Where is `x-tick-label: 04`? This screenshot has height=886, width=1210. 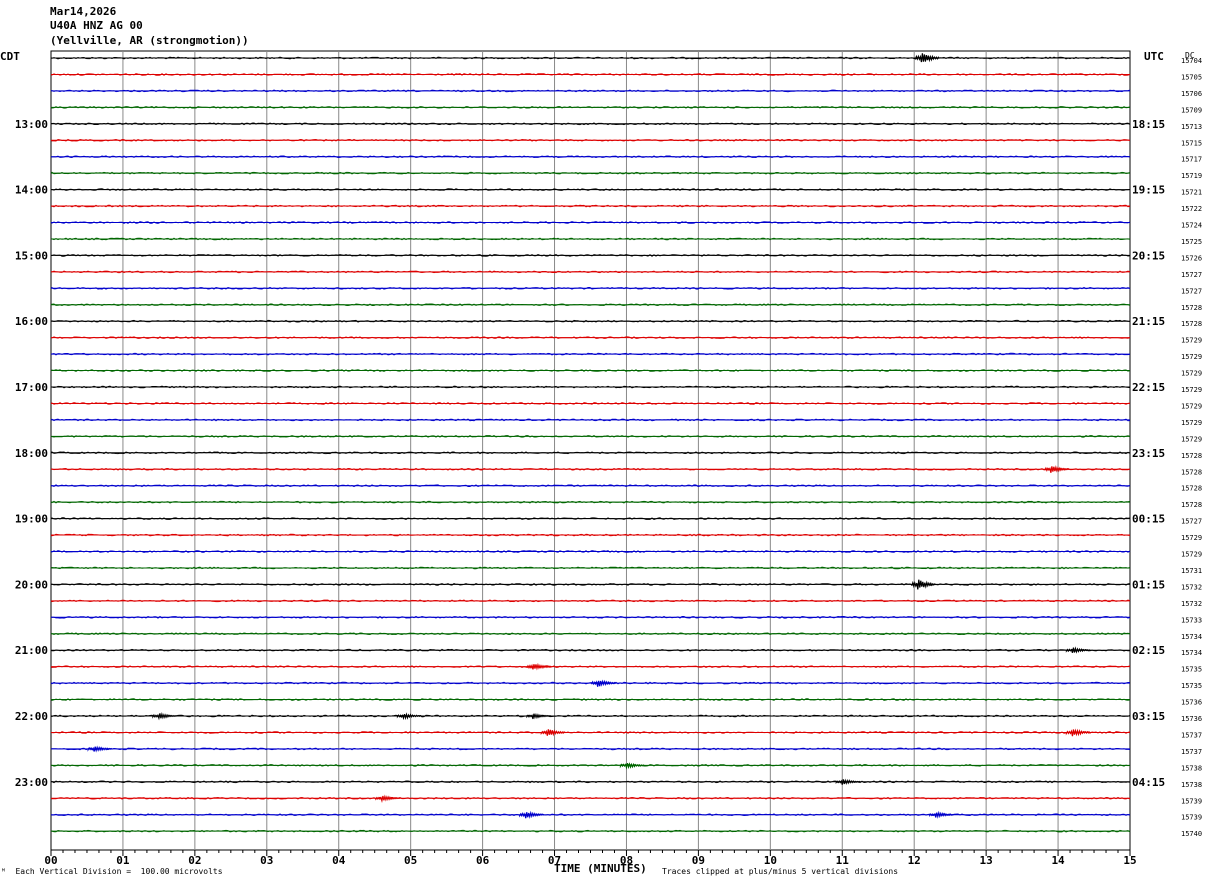
x-tick-label: 04 is located at coordinates (339, 860).